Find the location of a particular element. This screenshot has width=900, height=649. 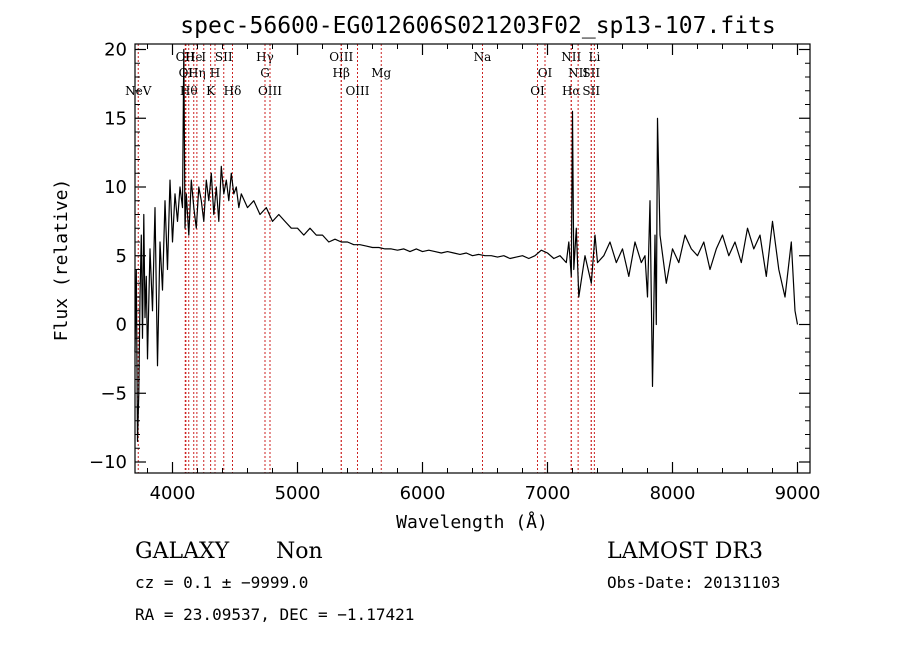

line-marker-label: Na is located at coordinates (483, 57).